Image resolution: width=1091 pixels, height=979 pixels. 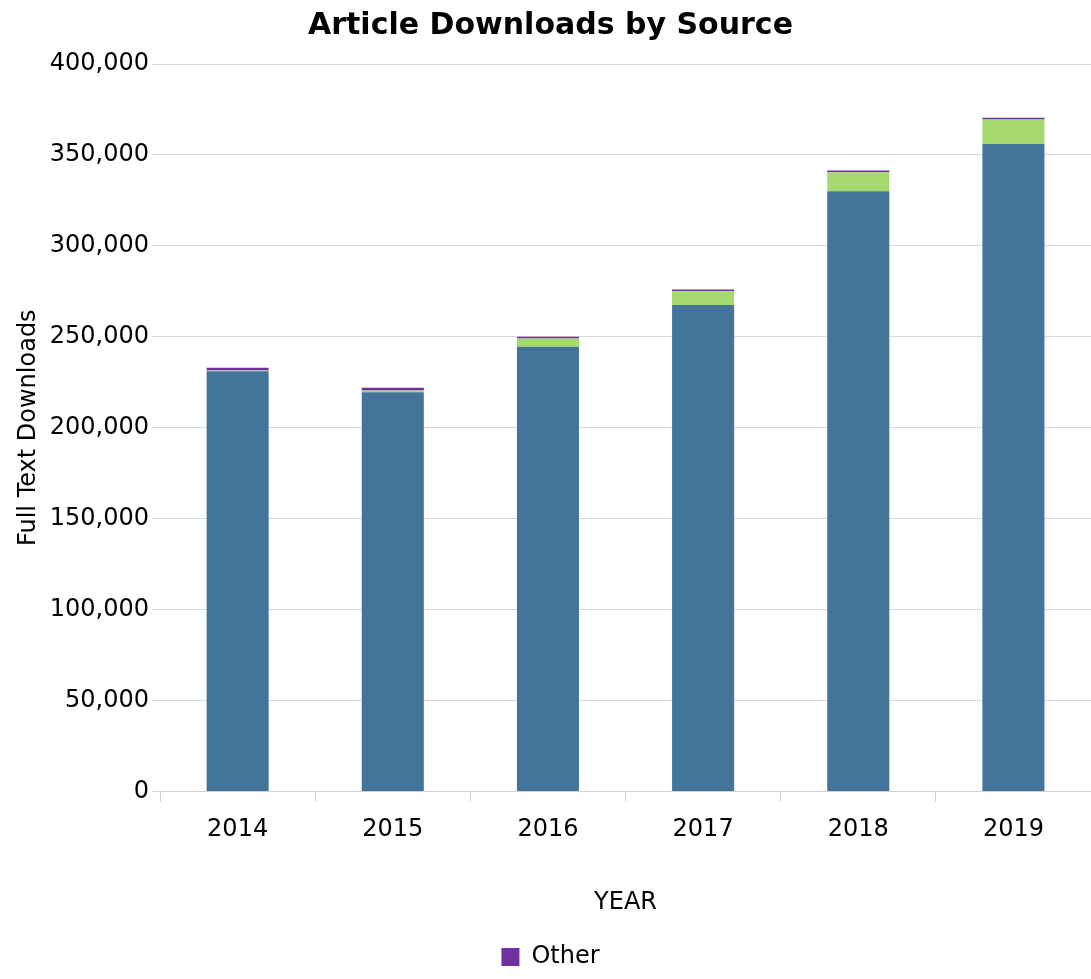 What do you see at coordinates (141, 789) in the screenshot?
I see `y-tick-label: 0` at bounding box center [141, 789].